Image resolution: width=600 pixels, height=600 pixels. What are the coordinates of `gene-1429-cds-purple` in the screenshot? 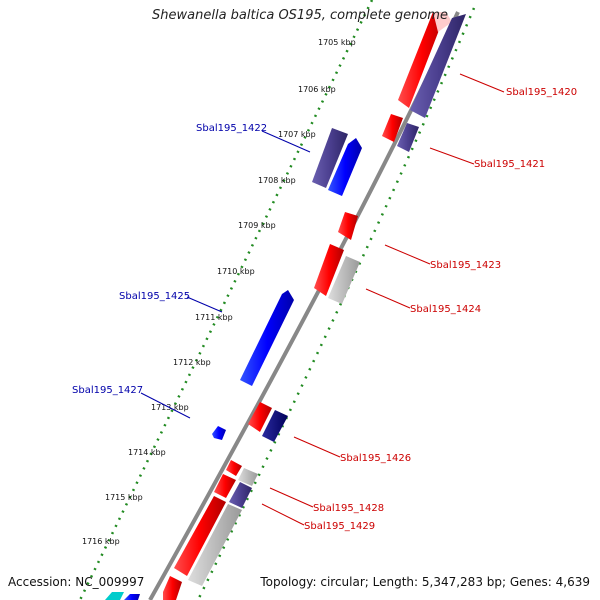 It's located at (240, 495).